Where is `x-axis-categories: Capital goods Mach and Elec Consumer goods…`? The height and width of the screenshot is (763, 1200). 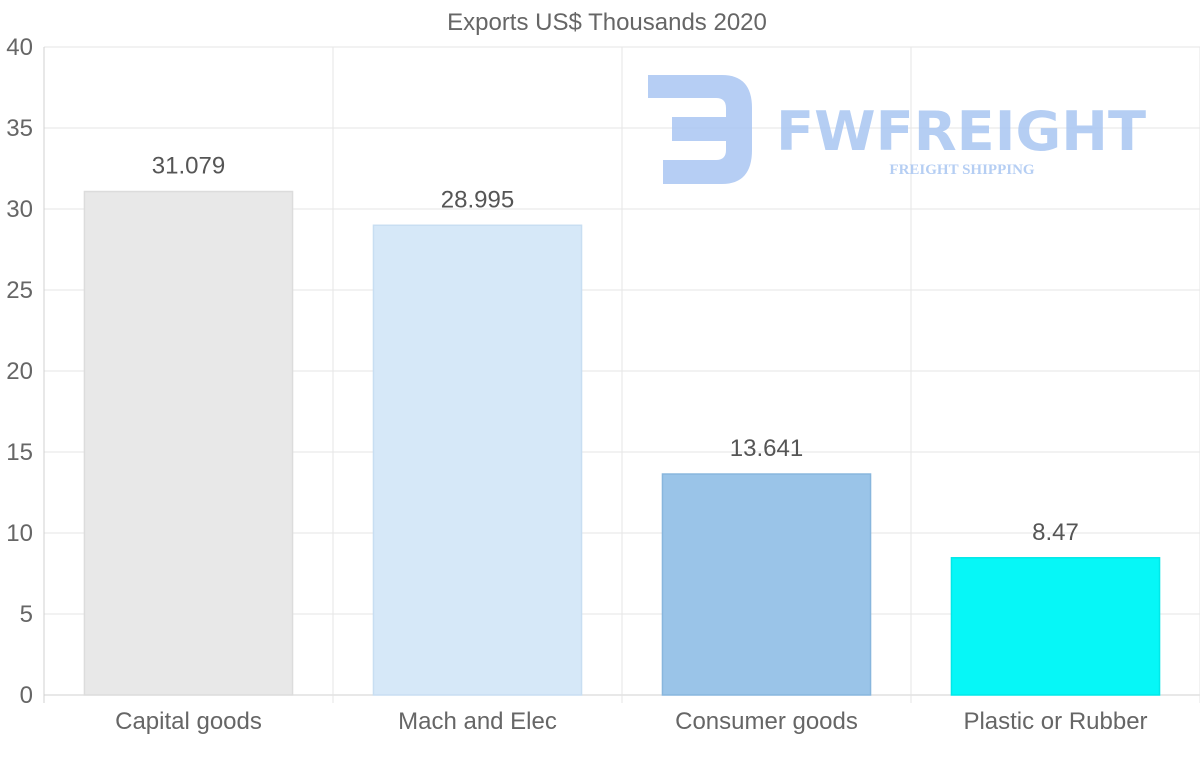
x-axis-categories: Capital goods Mach and Elec Consumer goods… is located at coordinates (631, 721).